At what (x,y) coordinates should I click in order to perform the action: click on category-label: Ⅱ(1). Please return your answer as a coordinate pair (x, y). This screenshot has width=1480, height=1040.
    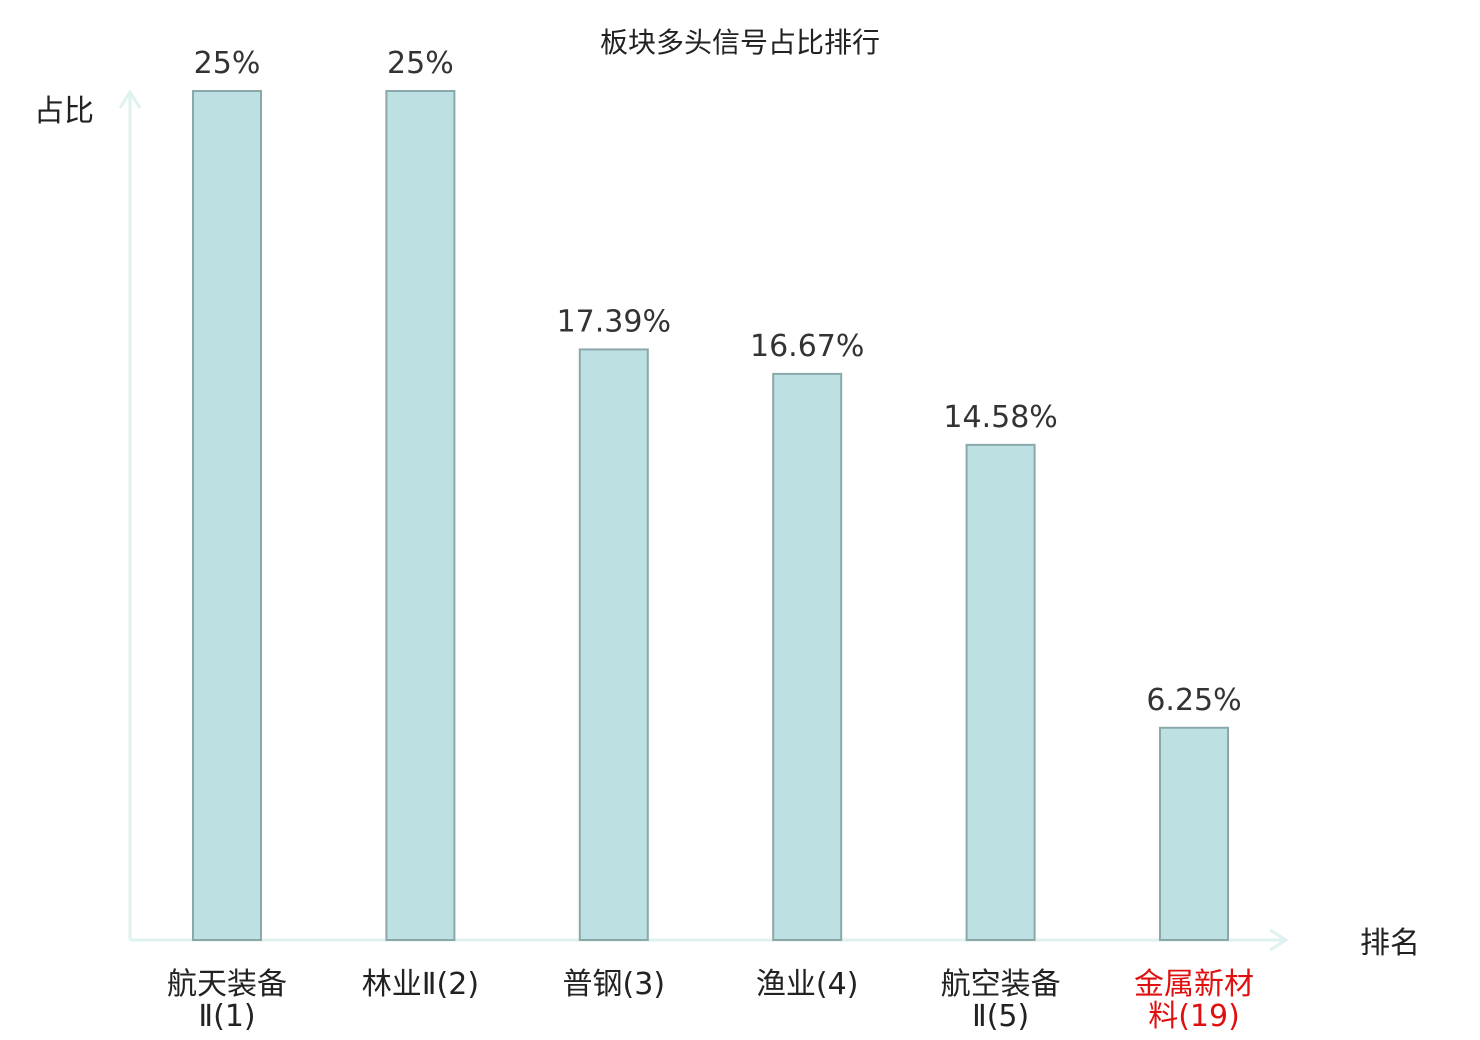
    Looking at the image, I should click on (226, 1016).